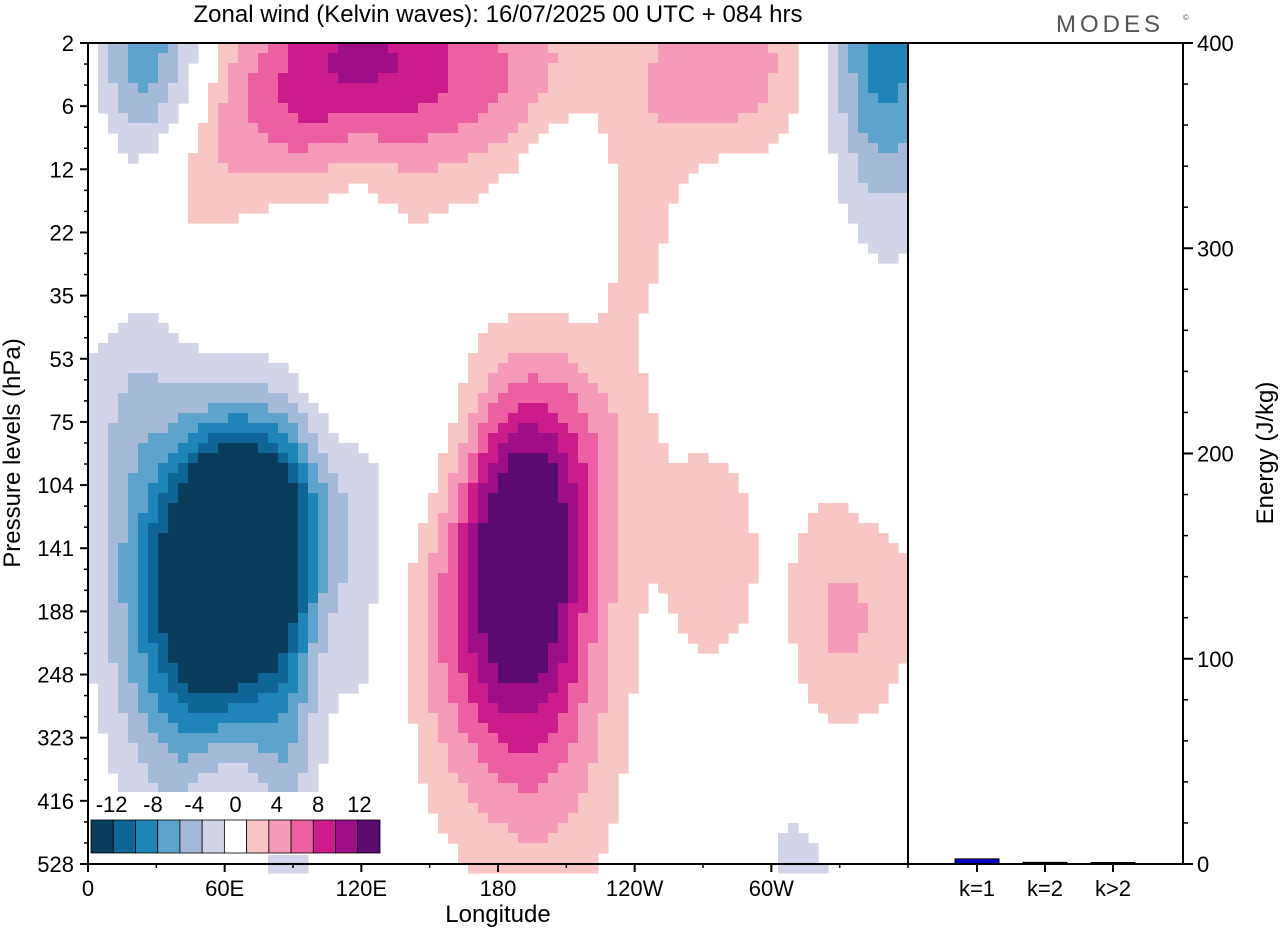 This screenshot has height=930, width=1280. Describe the element at coordinates (235, 836) in the screenshot. I see `colorbar-swatch` at that location.